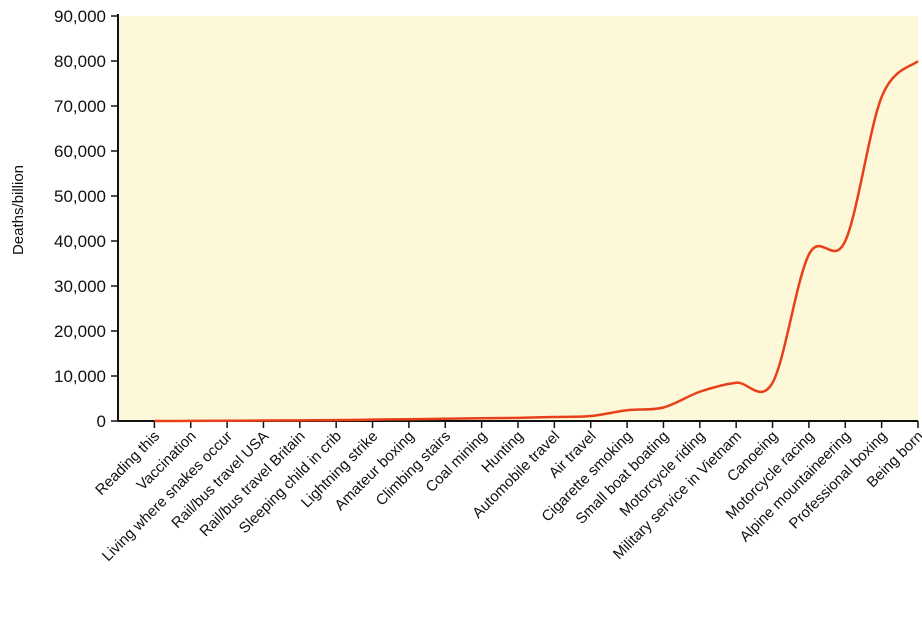 The image size is (922, 621). I want to click on y-tick-label: 50,000, so click(80, 196).